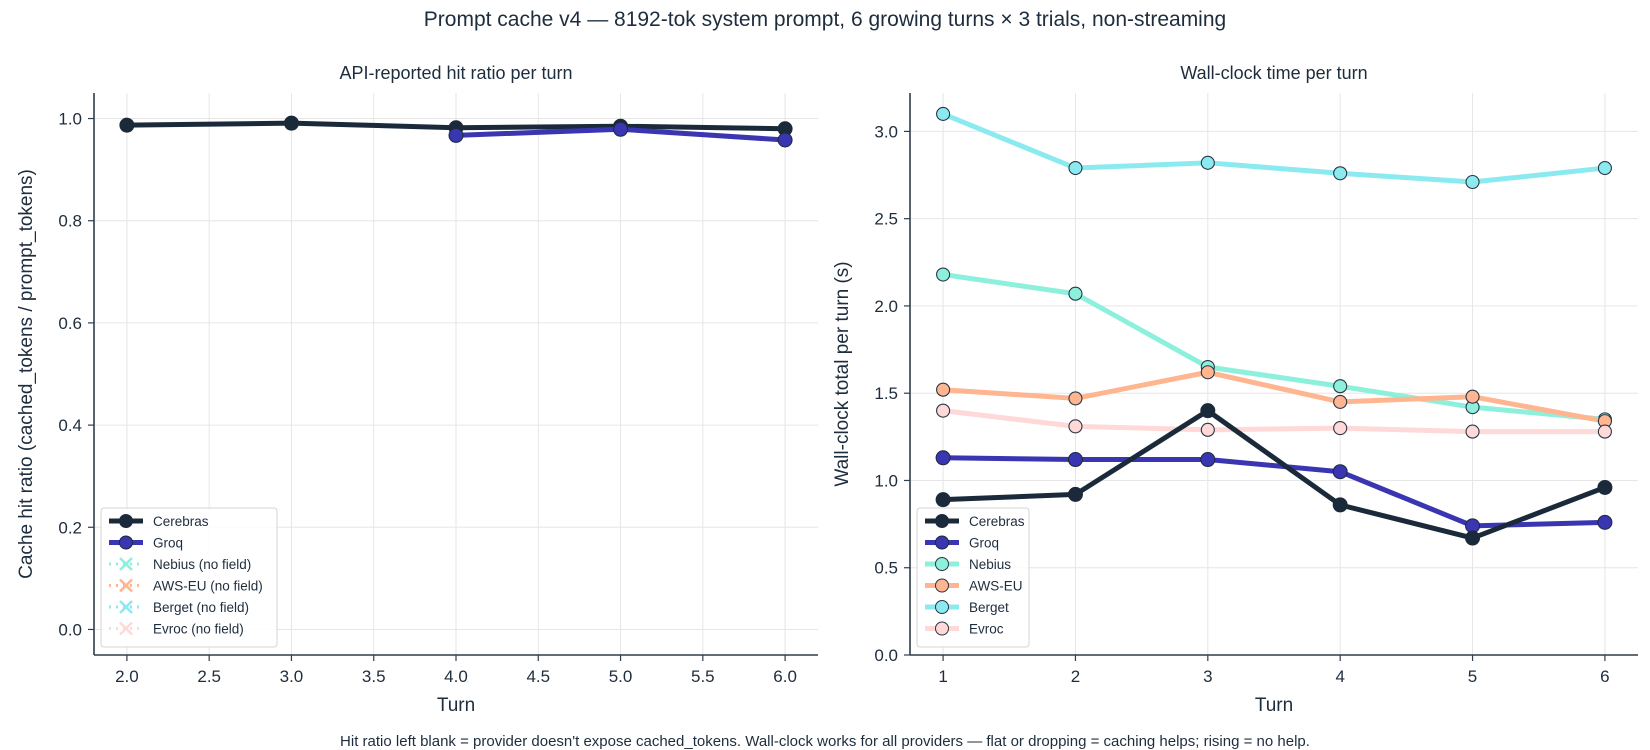 This screenshot has height=750, width=1650. I want to click on series-aws-eu, so click(1274, 397).